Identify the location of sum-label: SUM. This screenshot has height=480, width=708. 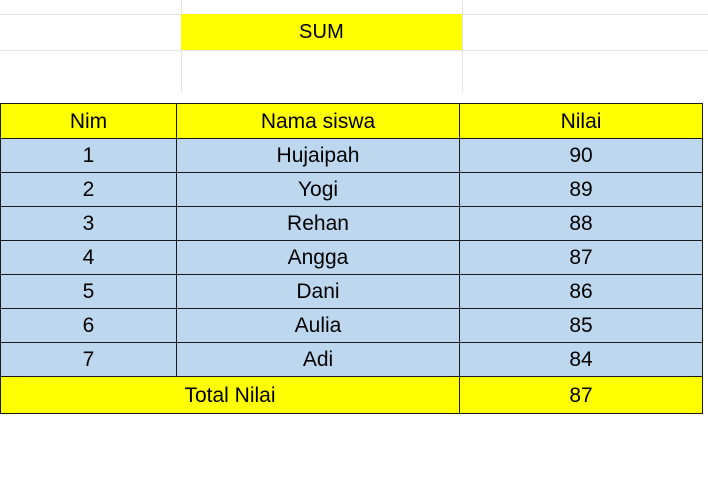
(321, 31).